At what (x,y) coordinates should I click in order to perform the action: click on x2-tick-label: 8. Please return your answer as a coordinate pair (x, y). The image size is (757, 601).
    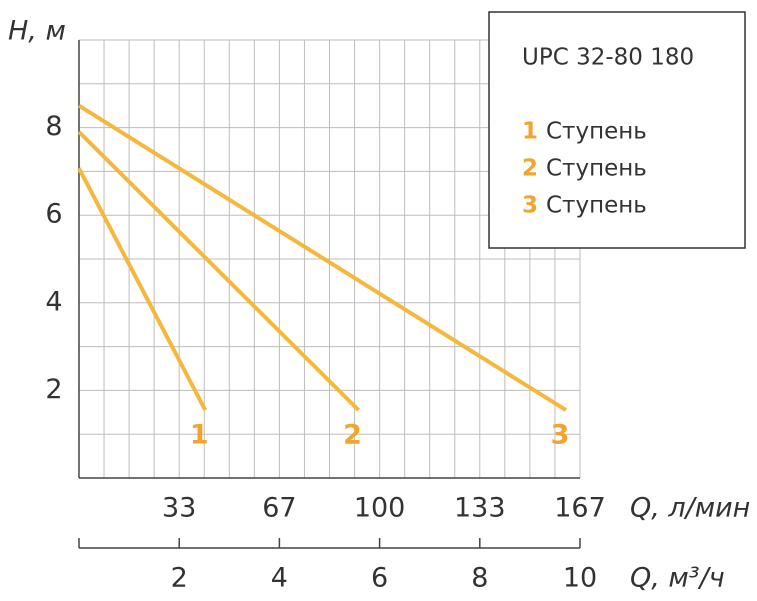
    Looking at the image, I should click on (479, 578).